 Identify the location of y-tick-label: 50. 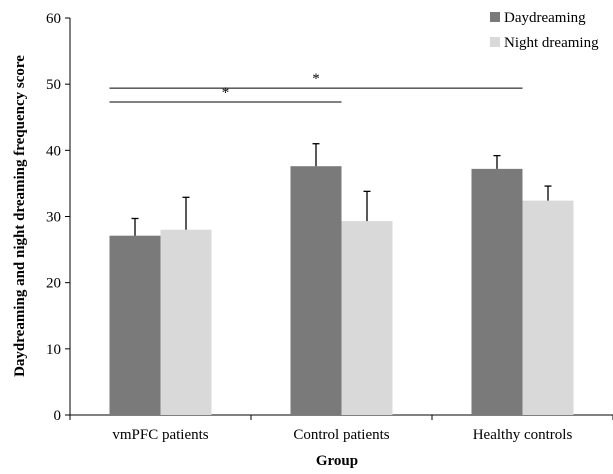
(53, 85).